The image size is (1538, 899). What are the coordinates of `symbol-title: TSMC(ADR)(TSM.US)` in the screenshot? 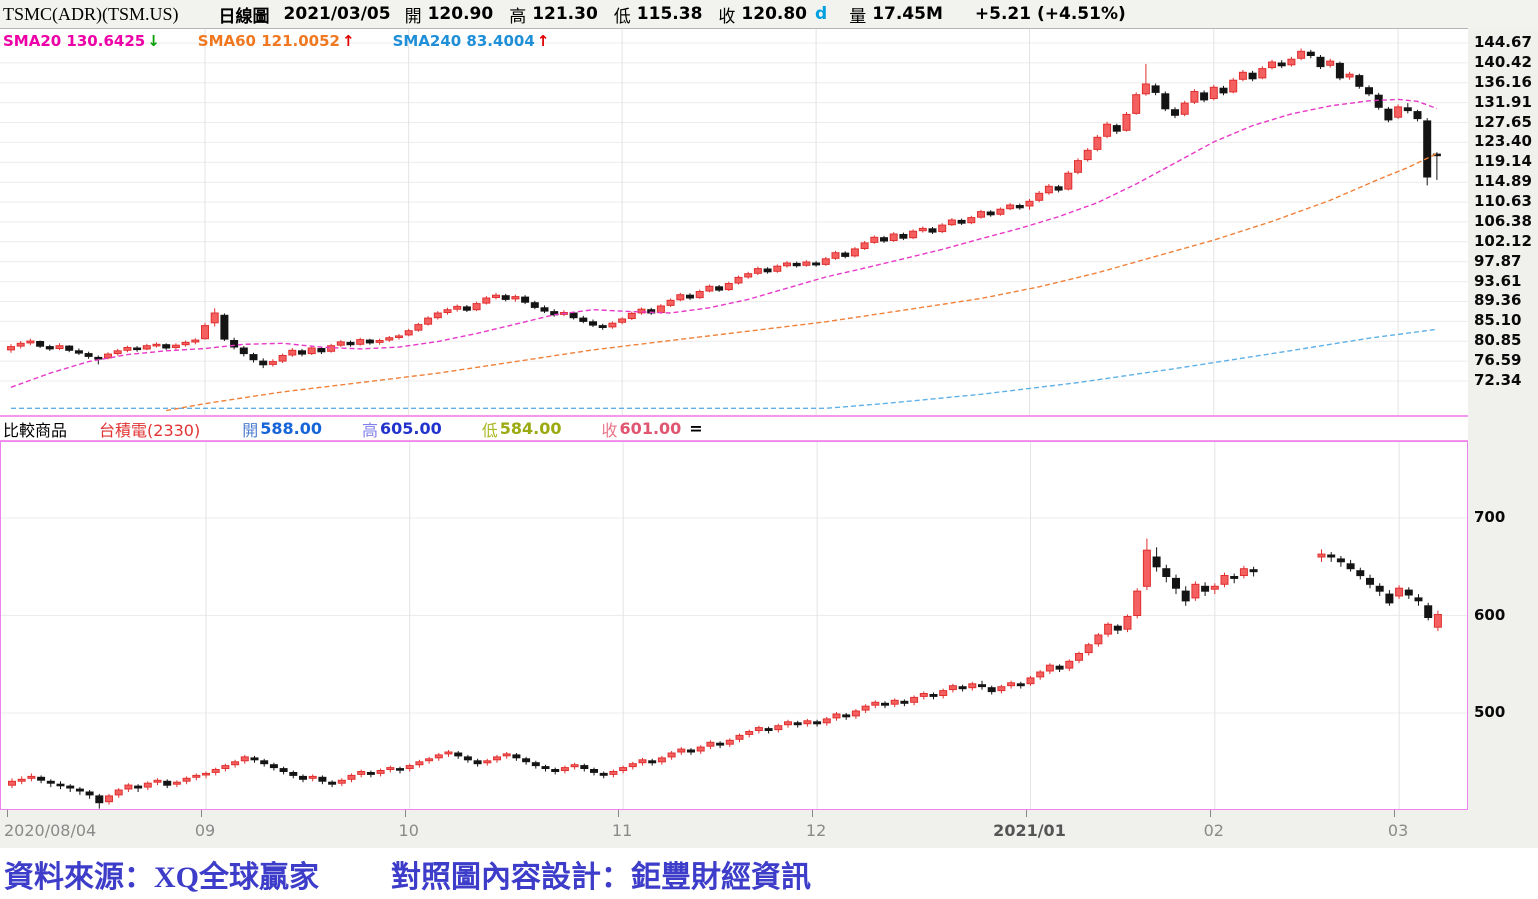 It's located at (91, 13).